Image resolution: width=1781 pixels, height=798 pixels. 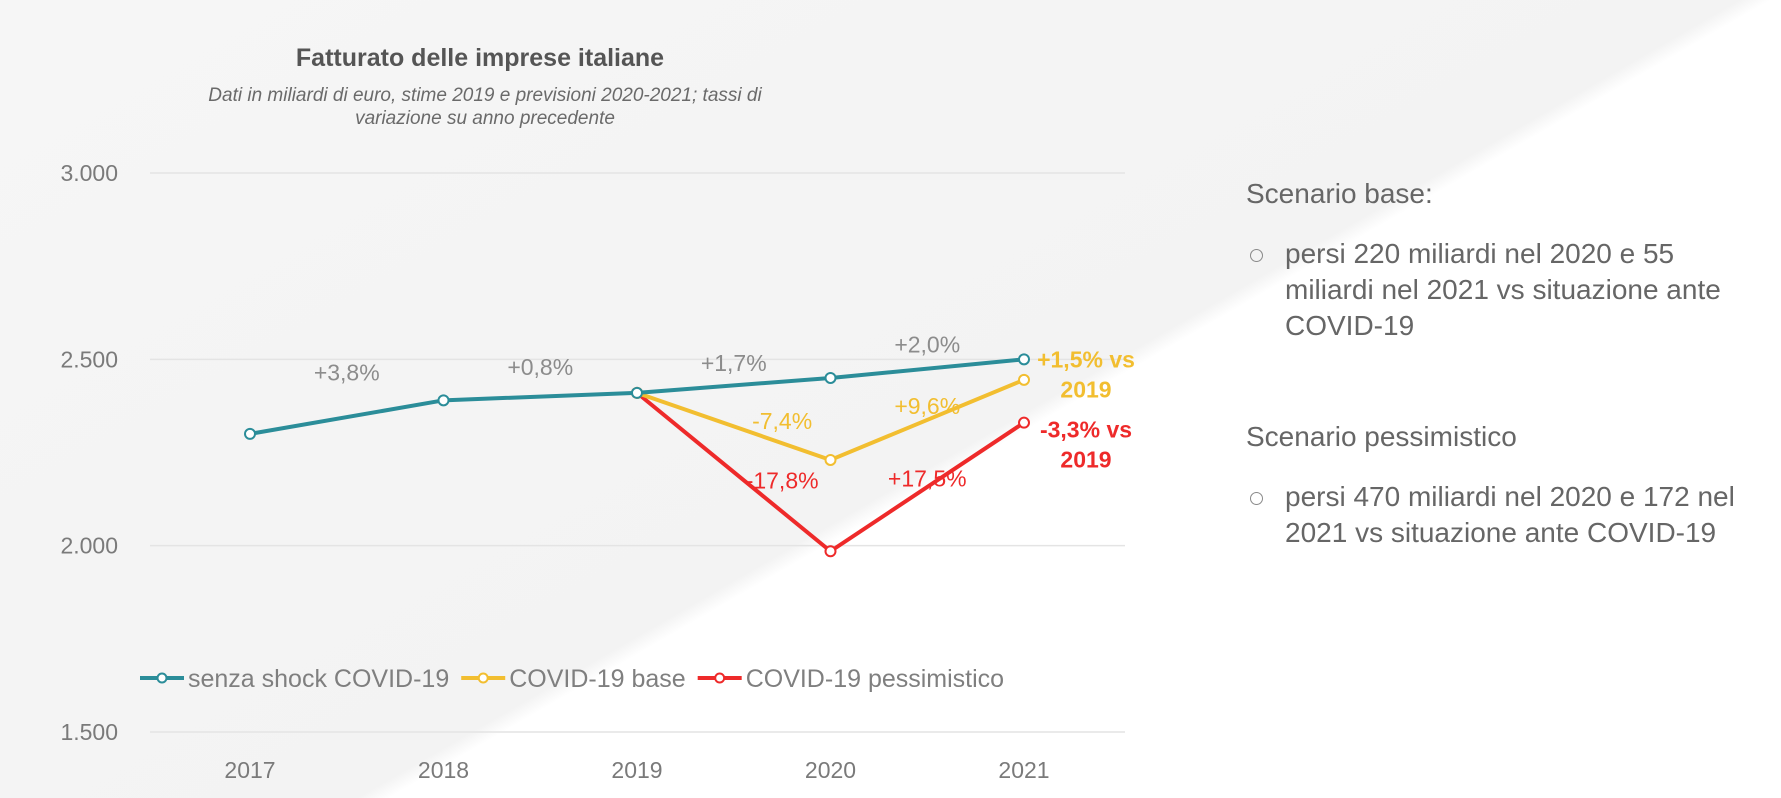 I want to click on growth-label: +9,6%, so click(x=927, y=406).